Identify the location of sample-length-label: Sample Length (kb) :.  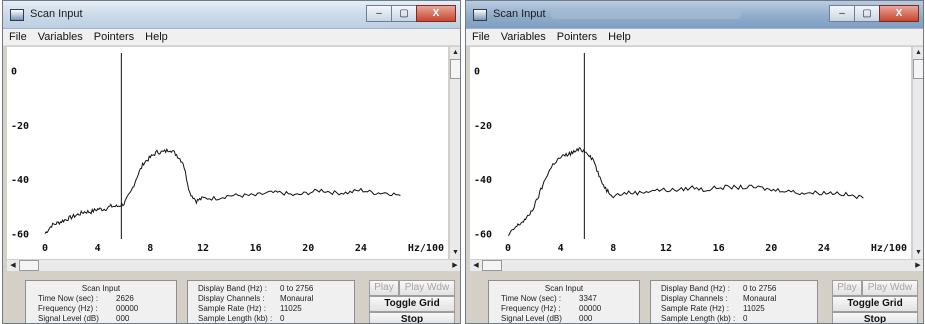
(698, 318).